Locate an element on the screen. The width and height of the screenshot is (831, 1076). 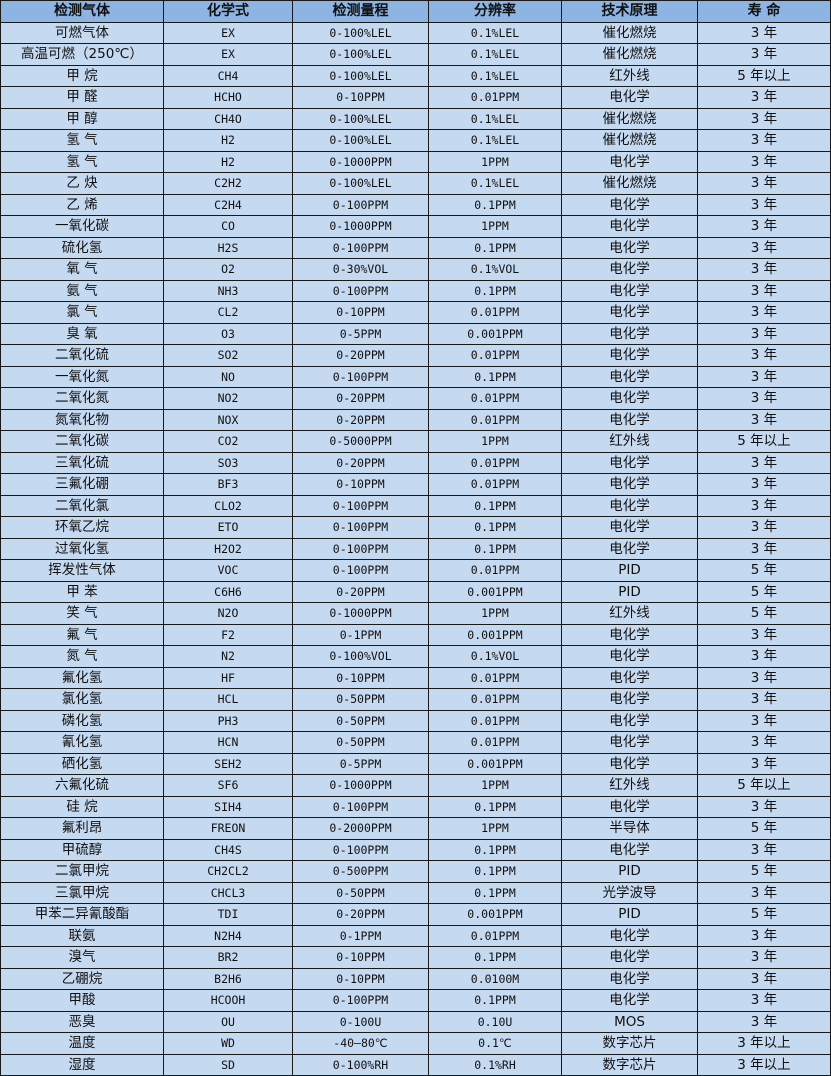
formula-cell: HCL is located at coordinates (228, 699).